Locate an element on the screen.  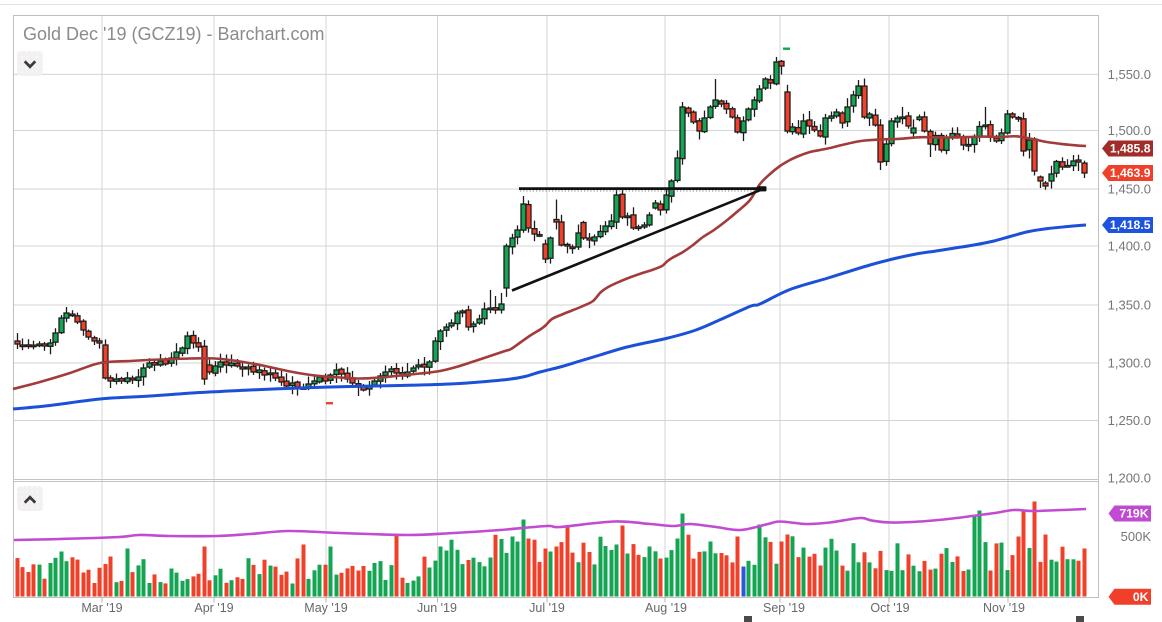
svg-text: Nov '19 is located at coordinates (1004, 608).